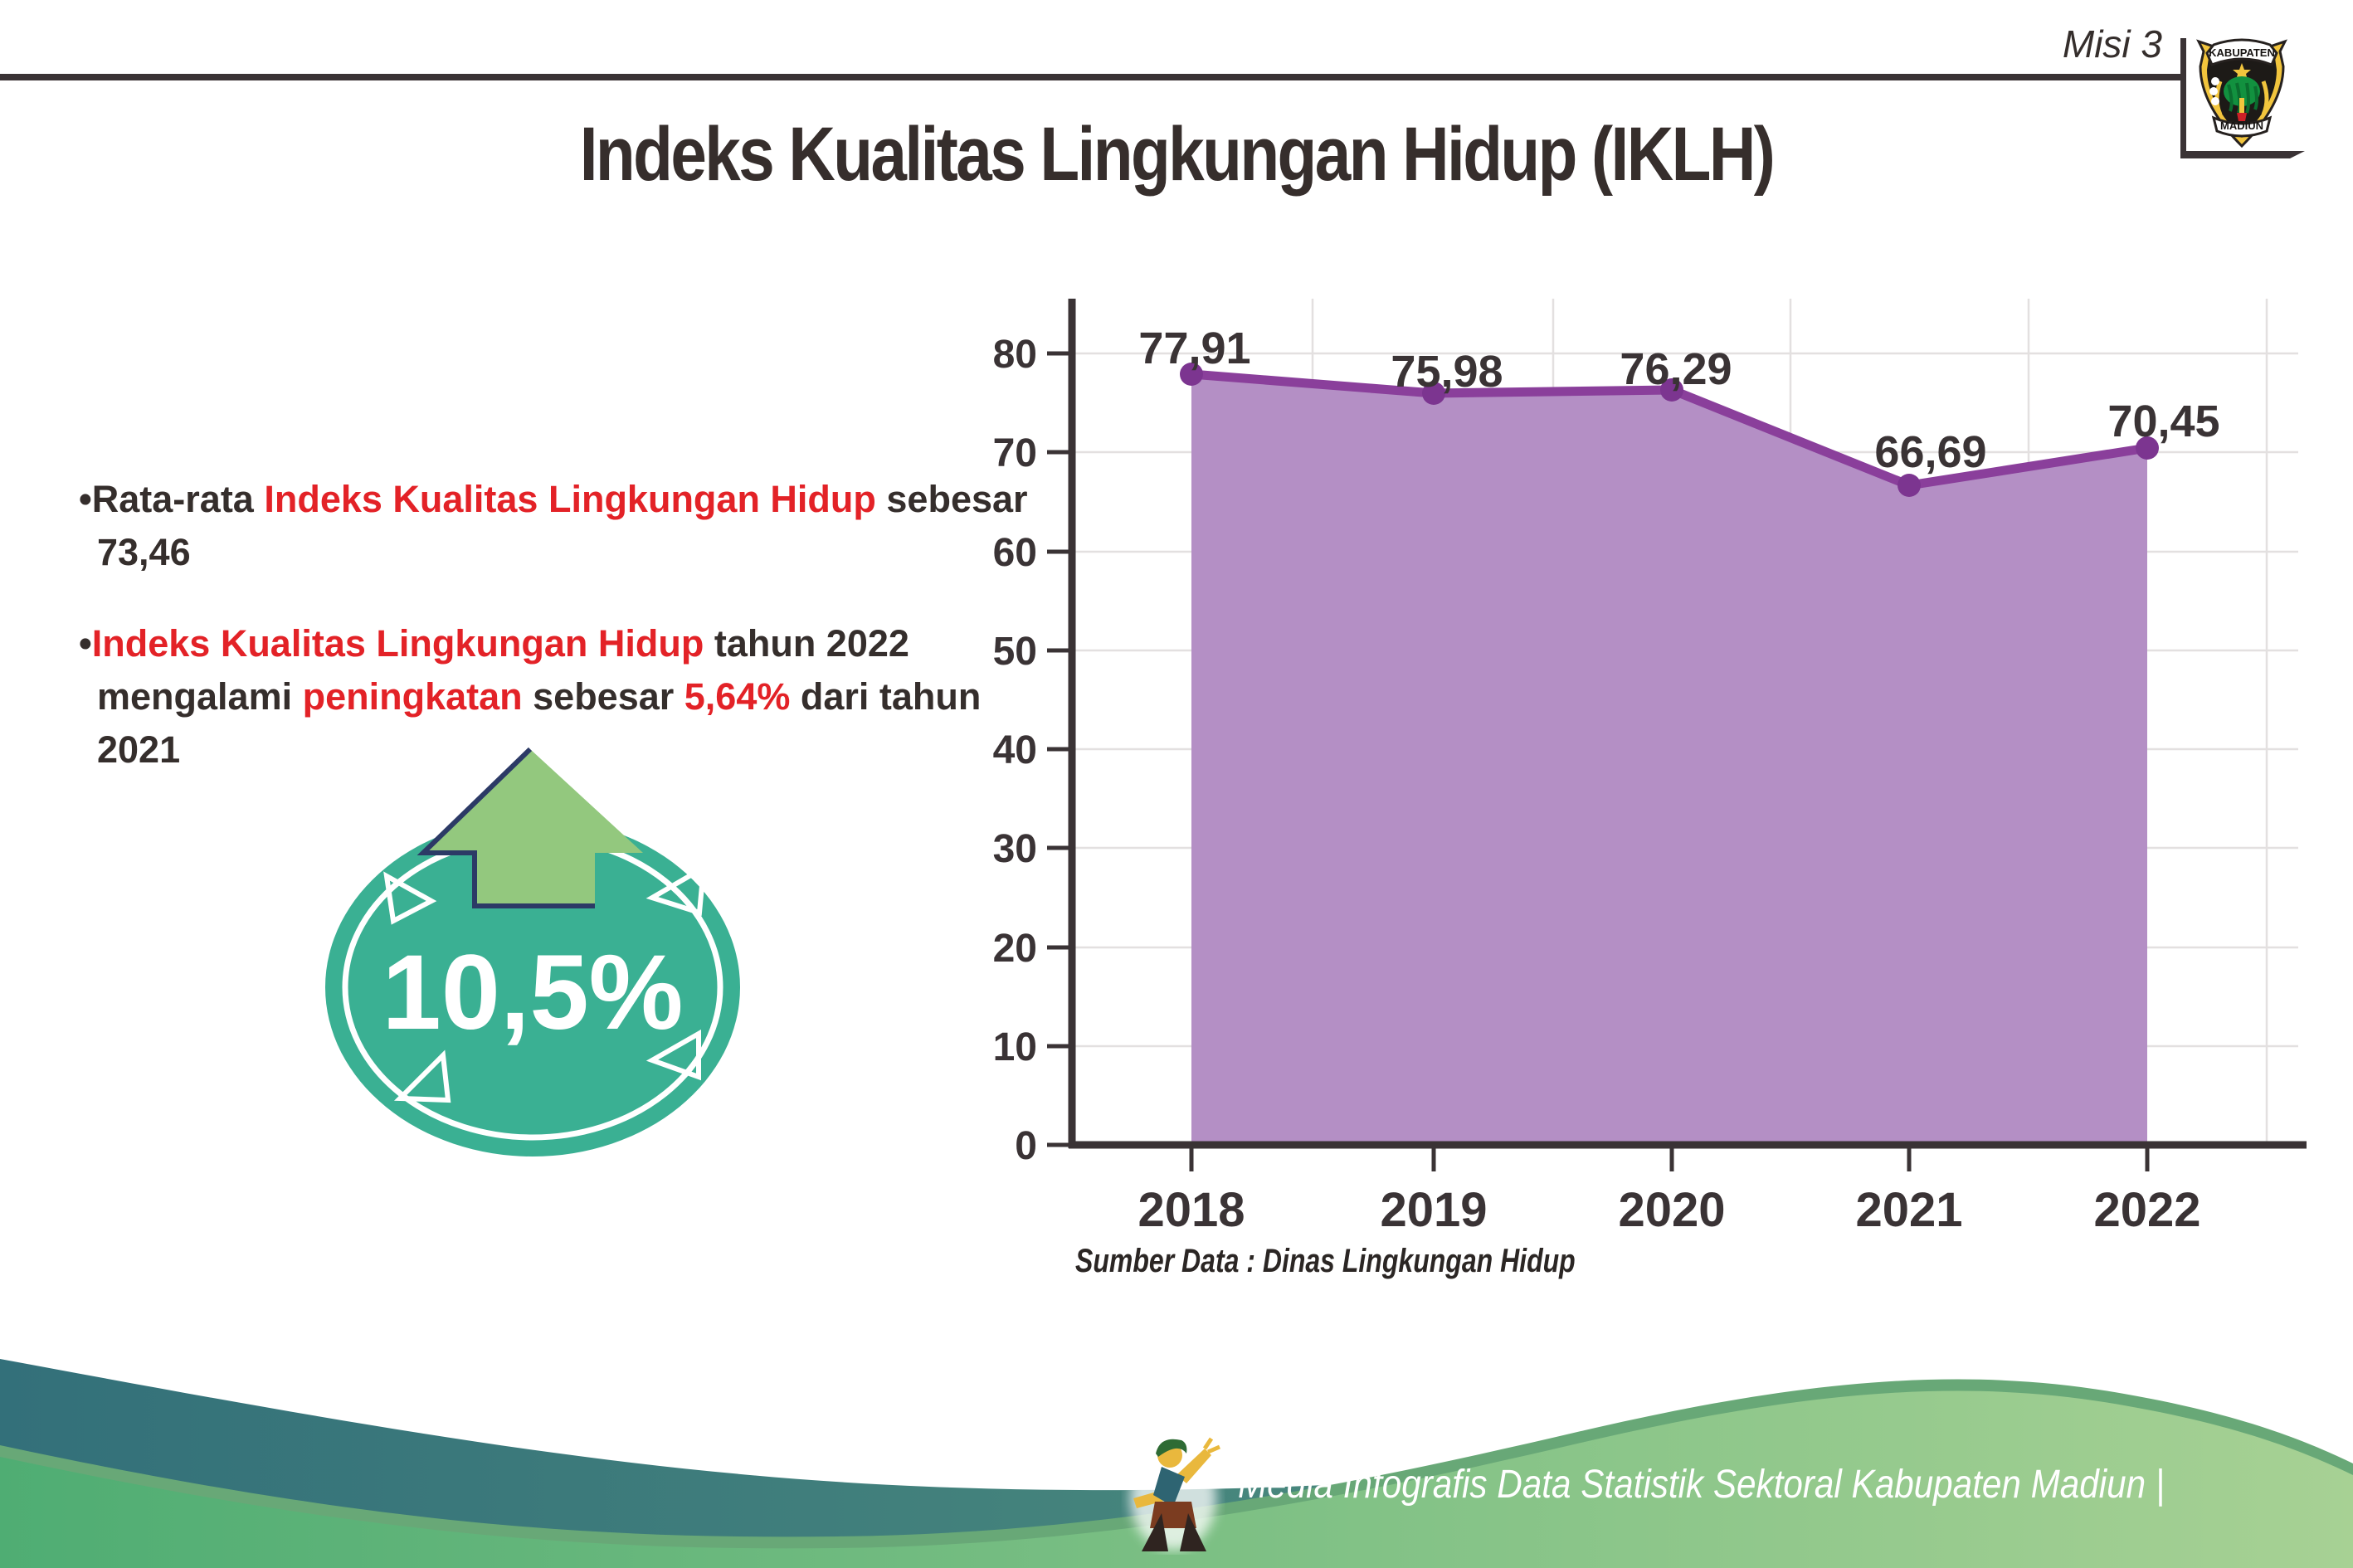 Image resolution: width=2353 pixels, height=1568 pixels. I want to click on y-axis-labels: 80 70 60 50 40 30 20 10 0, so click(1015, 750).